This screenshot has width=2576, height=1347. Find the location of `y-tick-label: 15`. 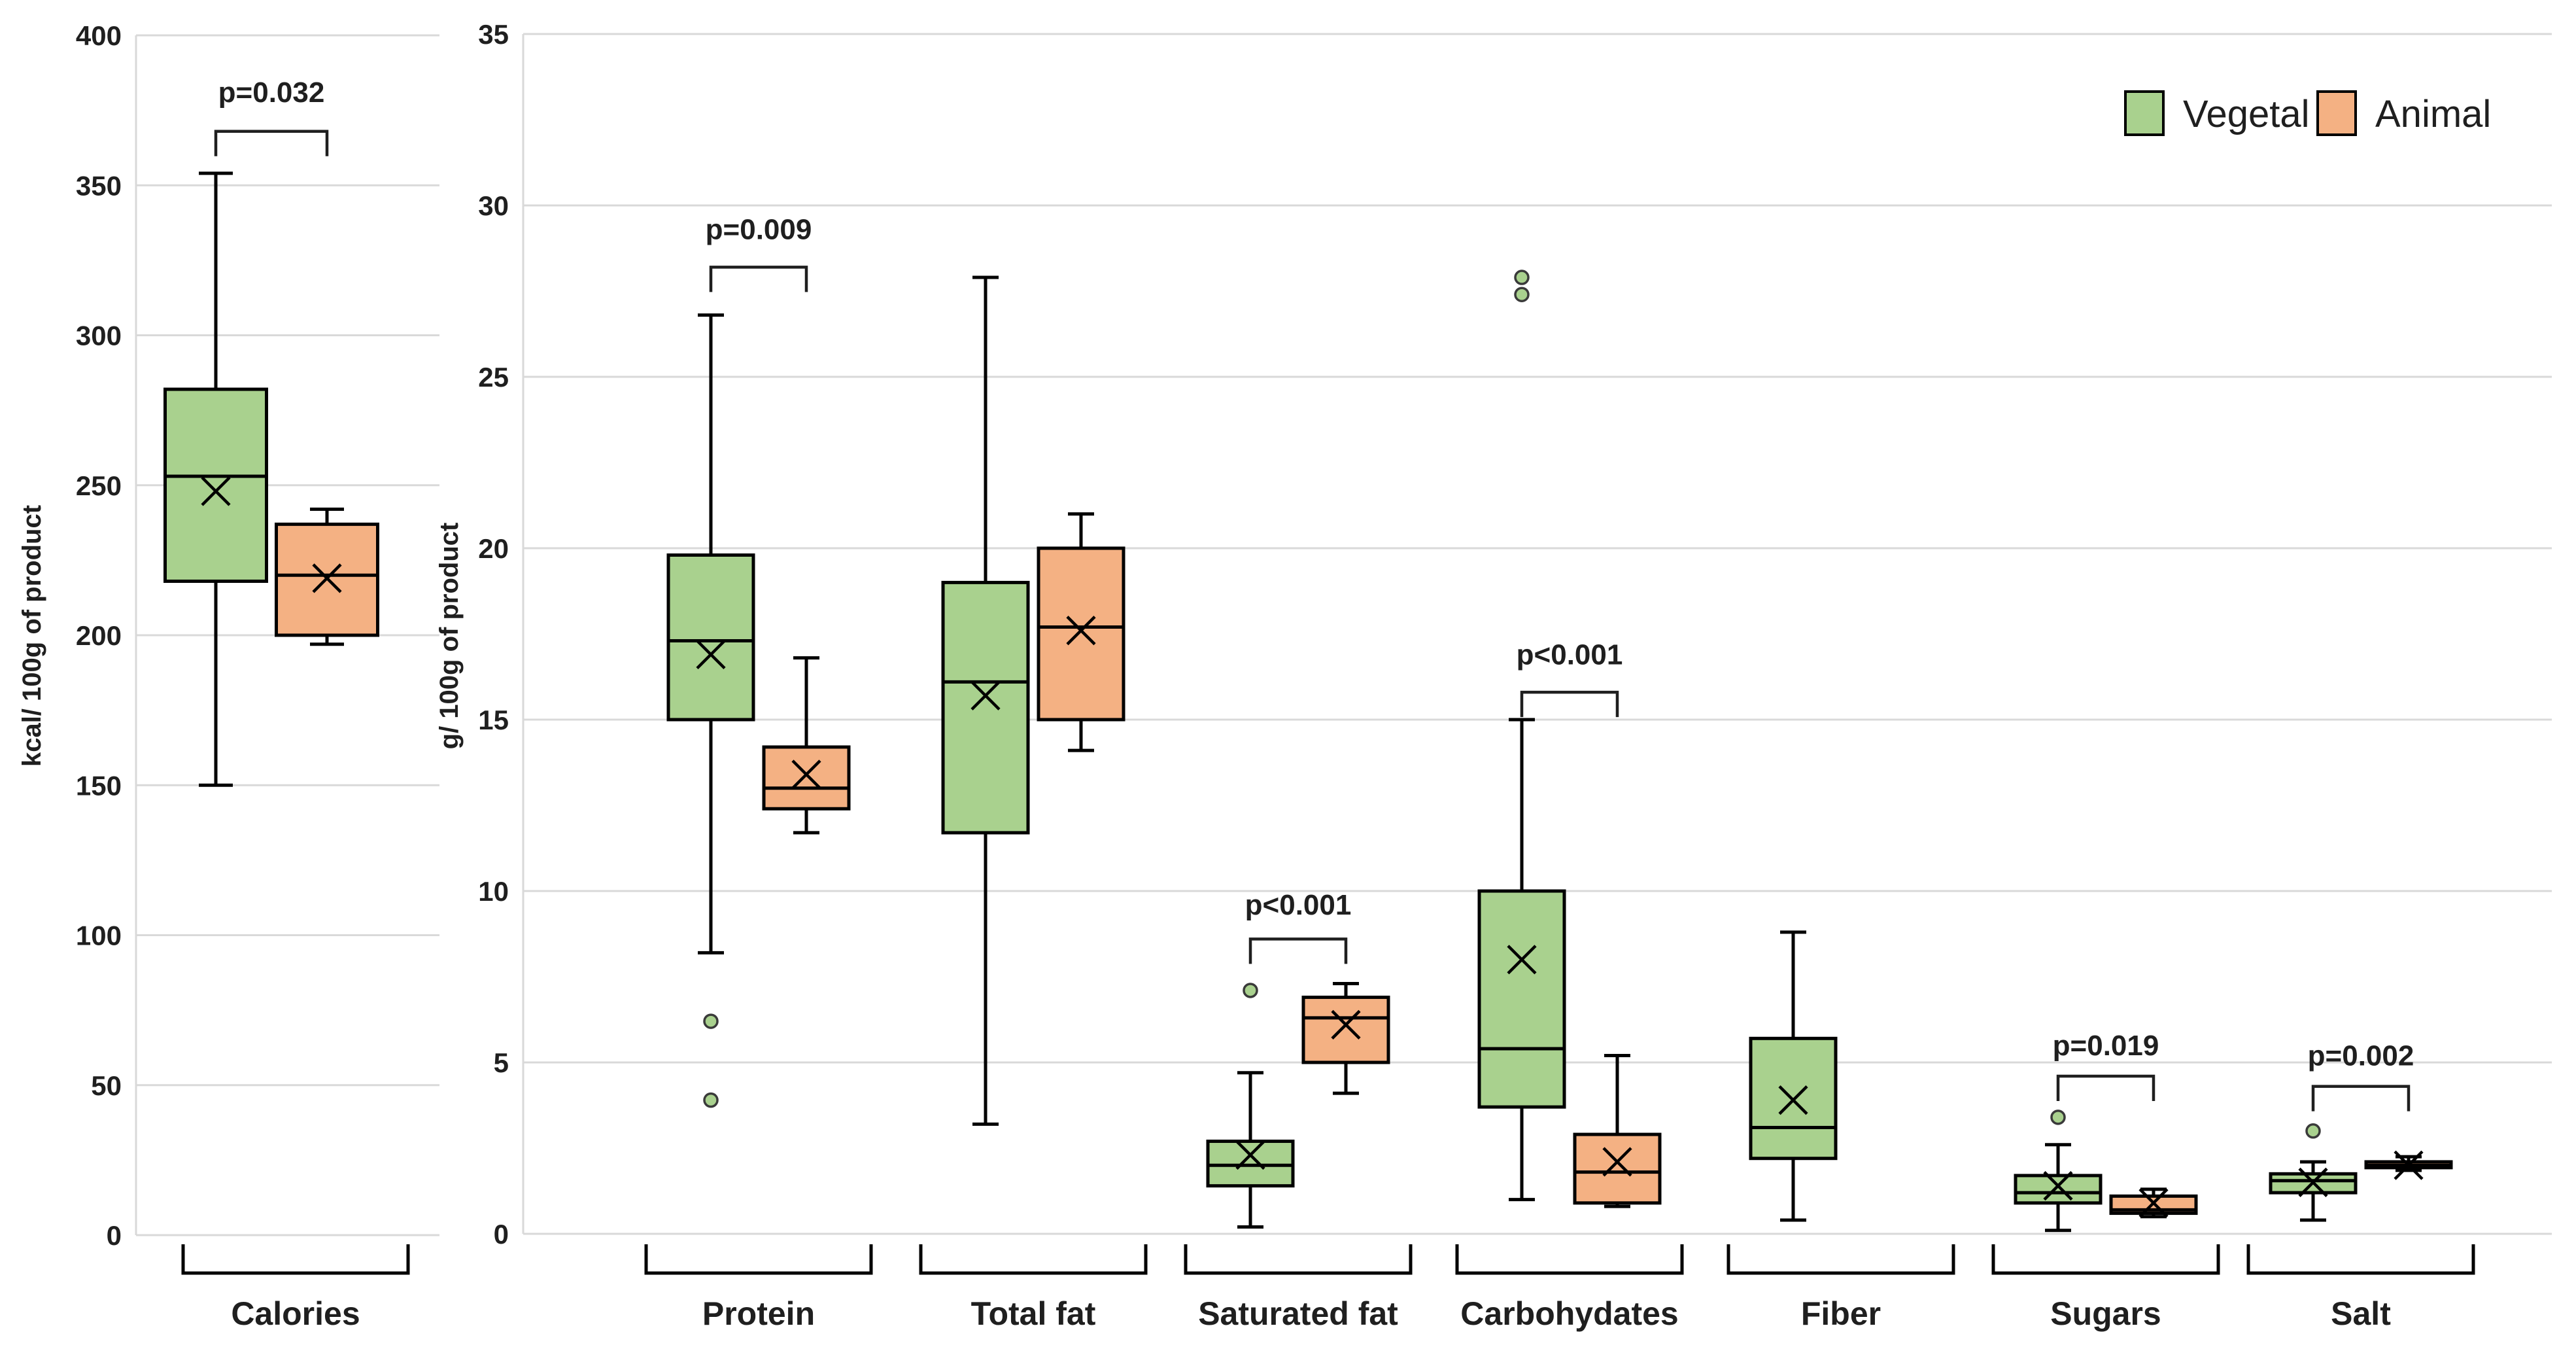

y-tick-label: 15 is located at coordinates (493, 720).